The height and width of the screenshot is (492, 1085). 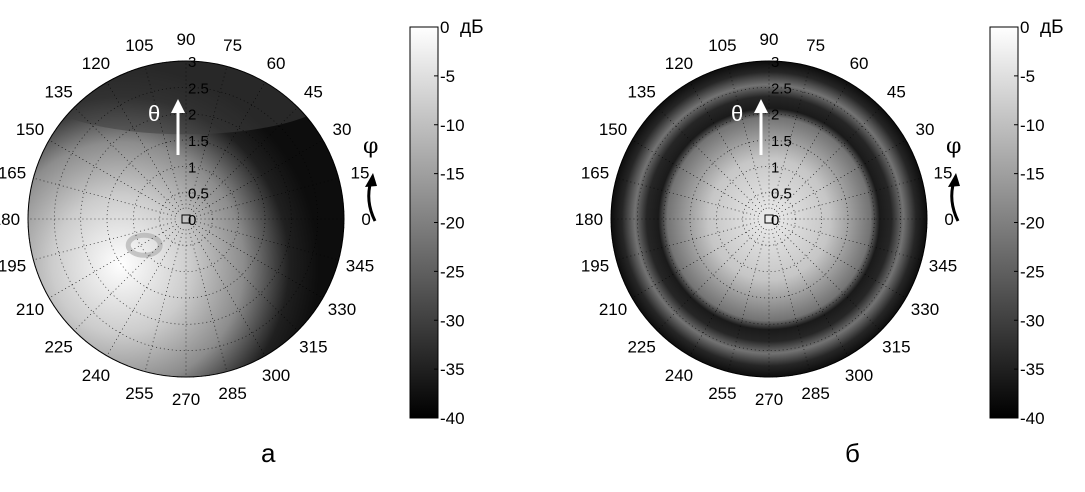 What do you see at coordinates (186, 39) in the screenshot?
I see `angle-tick-label: 90` at bounding box center [186, 39].